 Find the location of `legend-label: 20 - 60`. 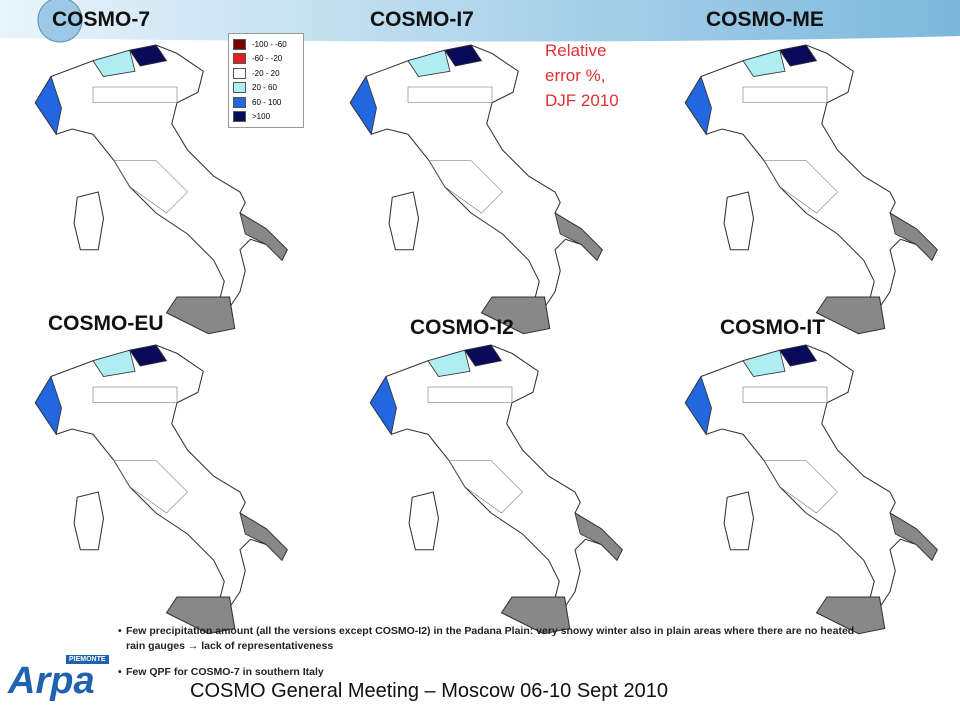

legend-label: 20 - 60 is located at coordinates (264, 88).